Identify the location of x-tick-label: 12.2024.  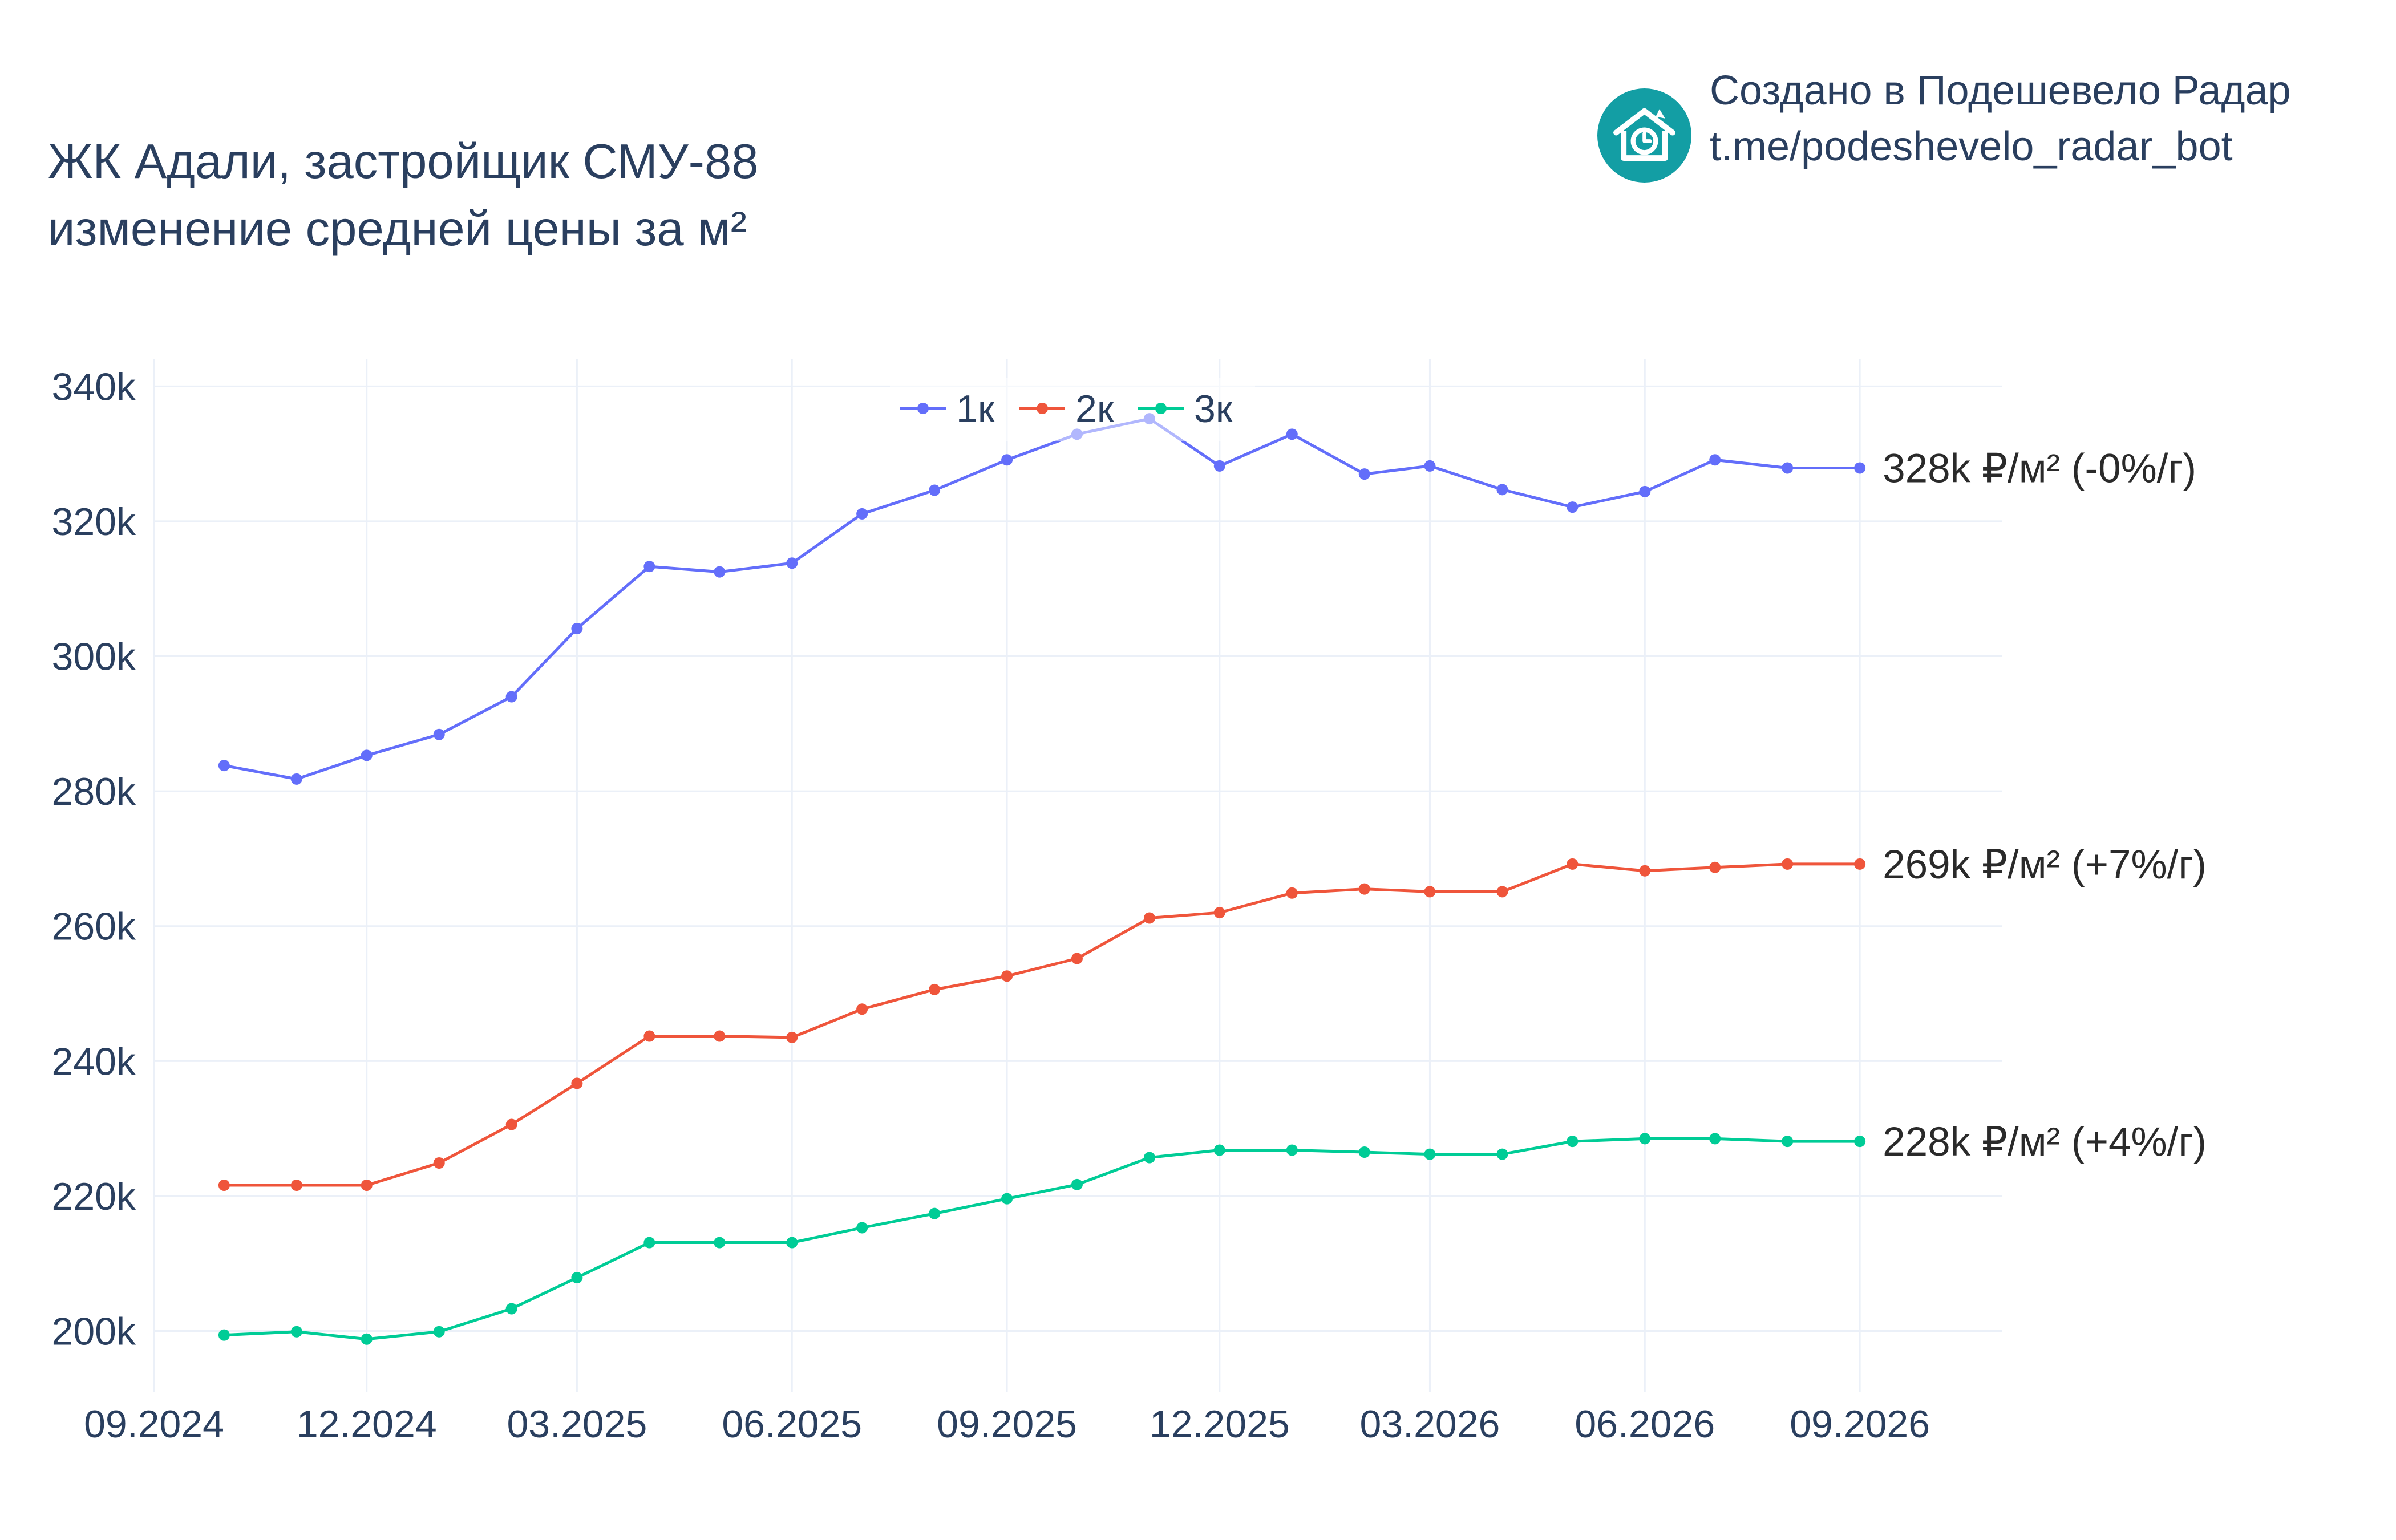
(367, 1425).